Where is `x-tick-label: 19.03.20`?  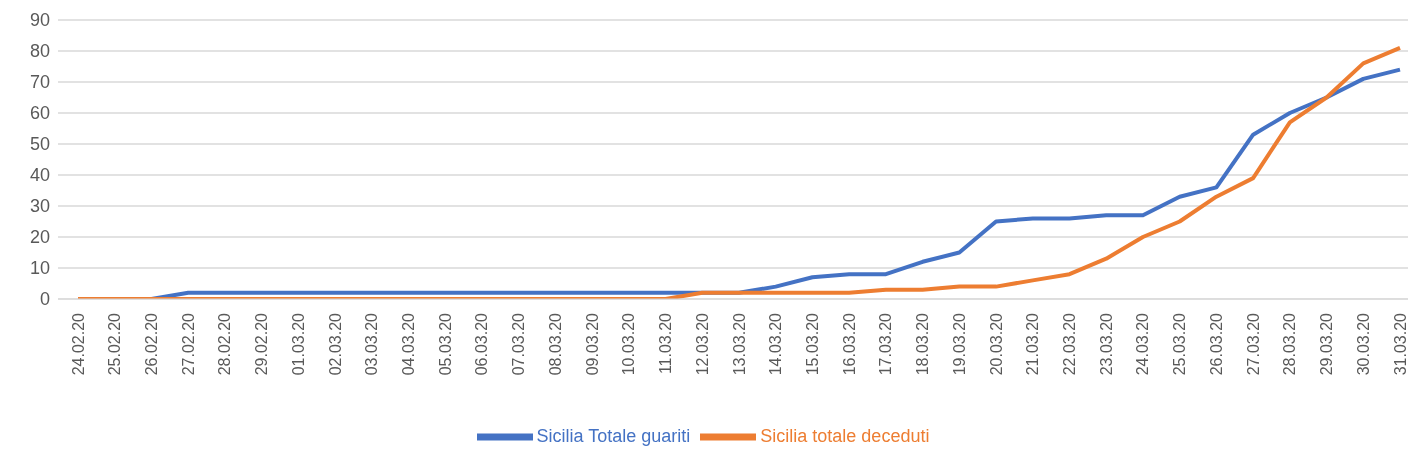
x-tick-label: 19.03.20 is located at coordinates (959, 344).